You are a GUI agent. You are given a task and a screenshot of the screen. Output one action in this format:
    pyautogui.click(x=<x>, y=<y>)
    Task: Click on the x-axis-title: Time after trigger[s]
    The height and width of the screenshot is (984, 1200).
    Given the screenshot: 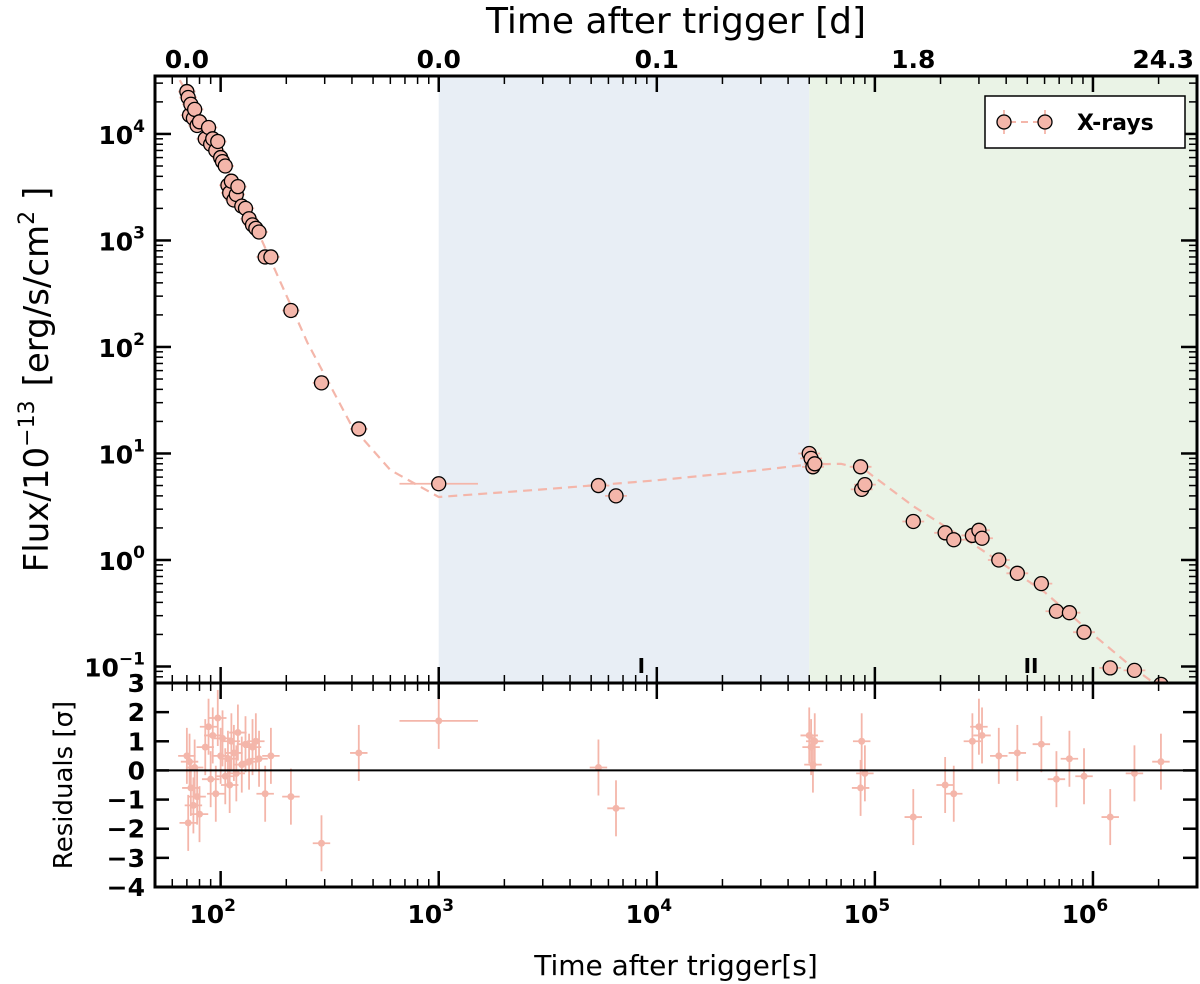 What is the action you would take?
    pyautogui.click(x=675, y=965)
    